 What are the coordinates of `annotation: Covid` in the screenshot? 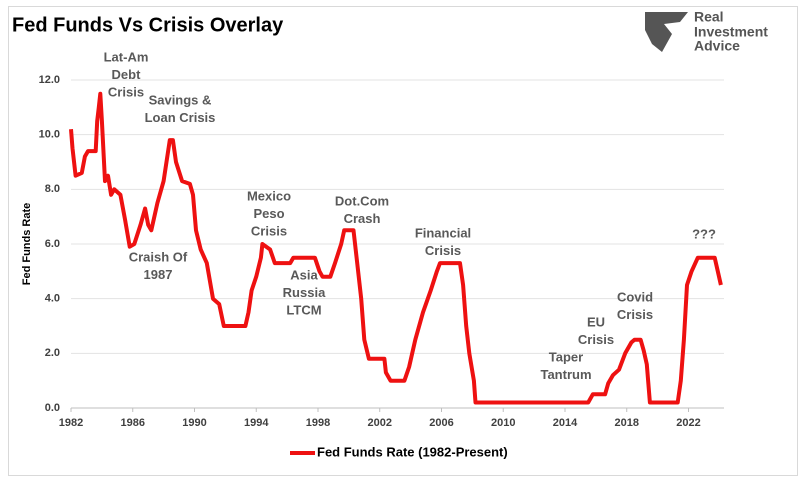 It's located at (635, 296).